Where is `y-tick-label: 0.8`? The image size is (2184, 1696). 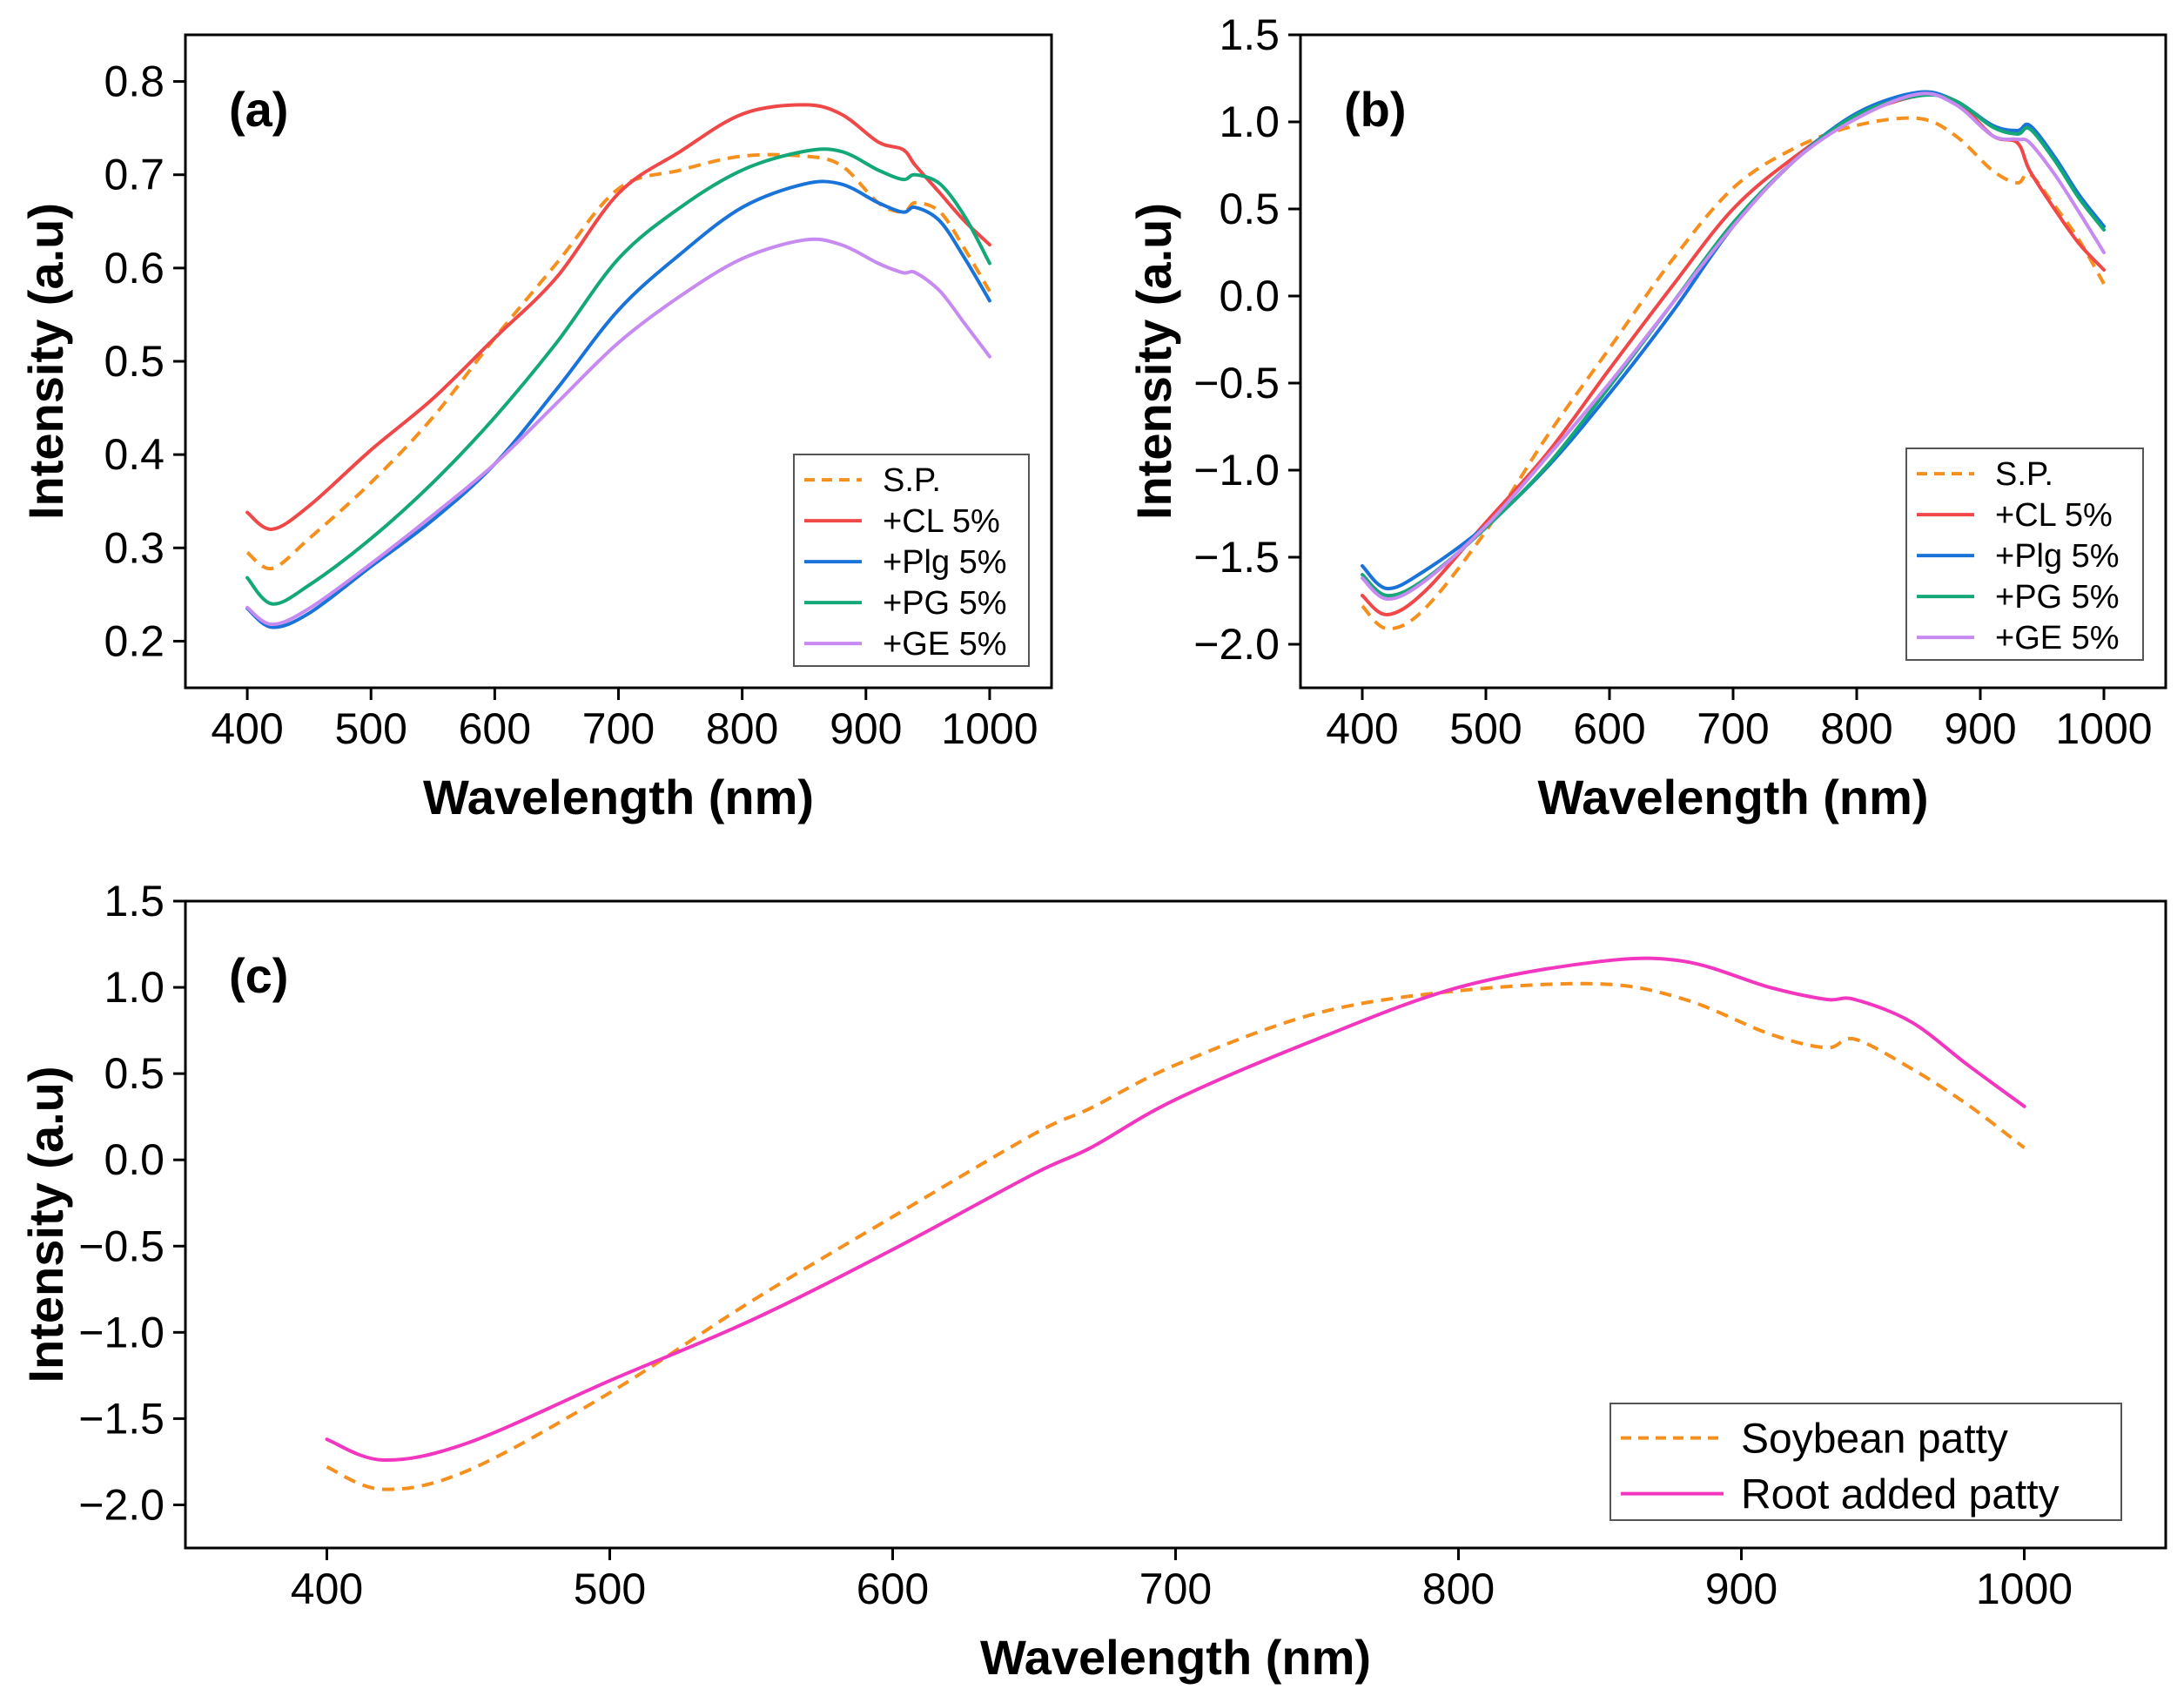 y-tick-label: 0.8 is located at coordinates (134, 81).